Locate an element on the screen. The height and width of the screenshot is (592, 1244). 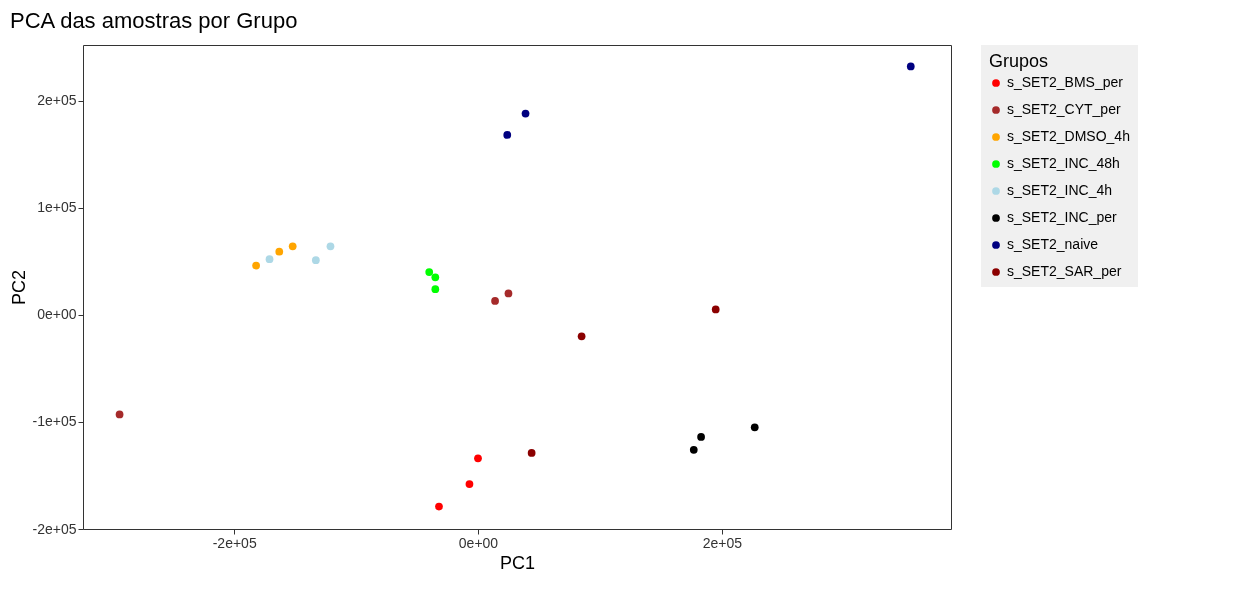
legend-label: s_SET2_DMSO_4h is located at coordinates (1068, 136).